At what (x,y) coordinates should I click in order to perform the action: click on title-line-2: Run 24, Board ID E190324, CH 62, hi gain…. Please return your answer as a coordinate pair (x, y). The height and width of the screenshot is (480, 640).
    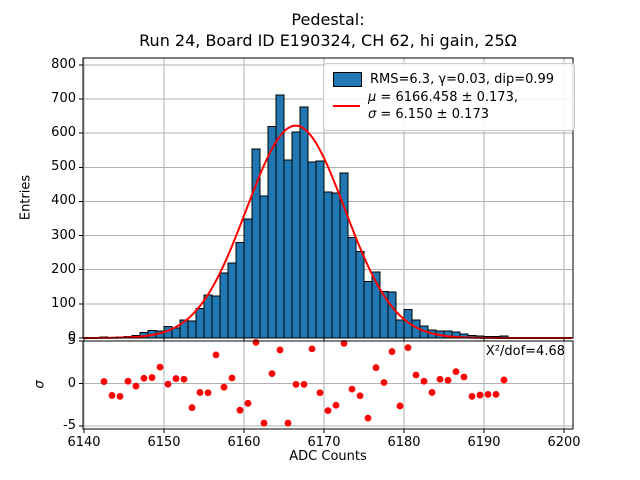
    Looking at the image, I should click on (328, 40).